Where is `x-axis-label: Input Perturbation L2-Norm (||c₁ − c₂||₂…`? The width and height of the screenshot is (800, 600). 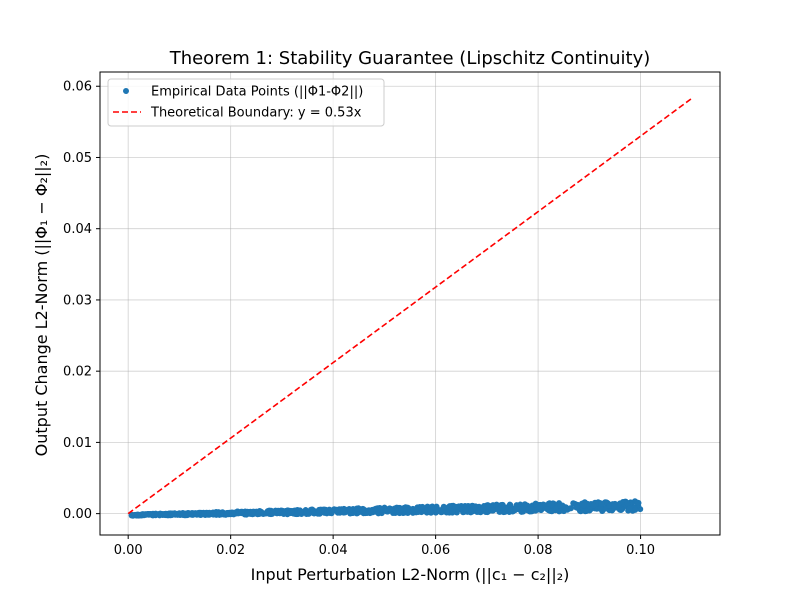
x-axis-label: Input Perturbation L2-Norm (||c₁ − c₂||₂… is located at coordinates (410, 574).